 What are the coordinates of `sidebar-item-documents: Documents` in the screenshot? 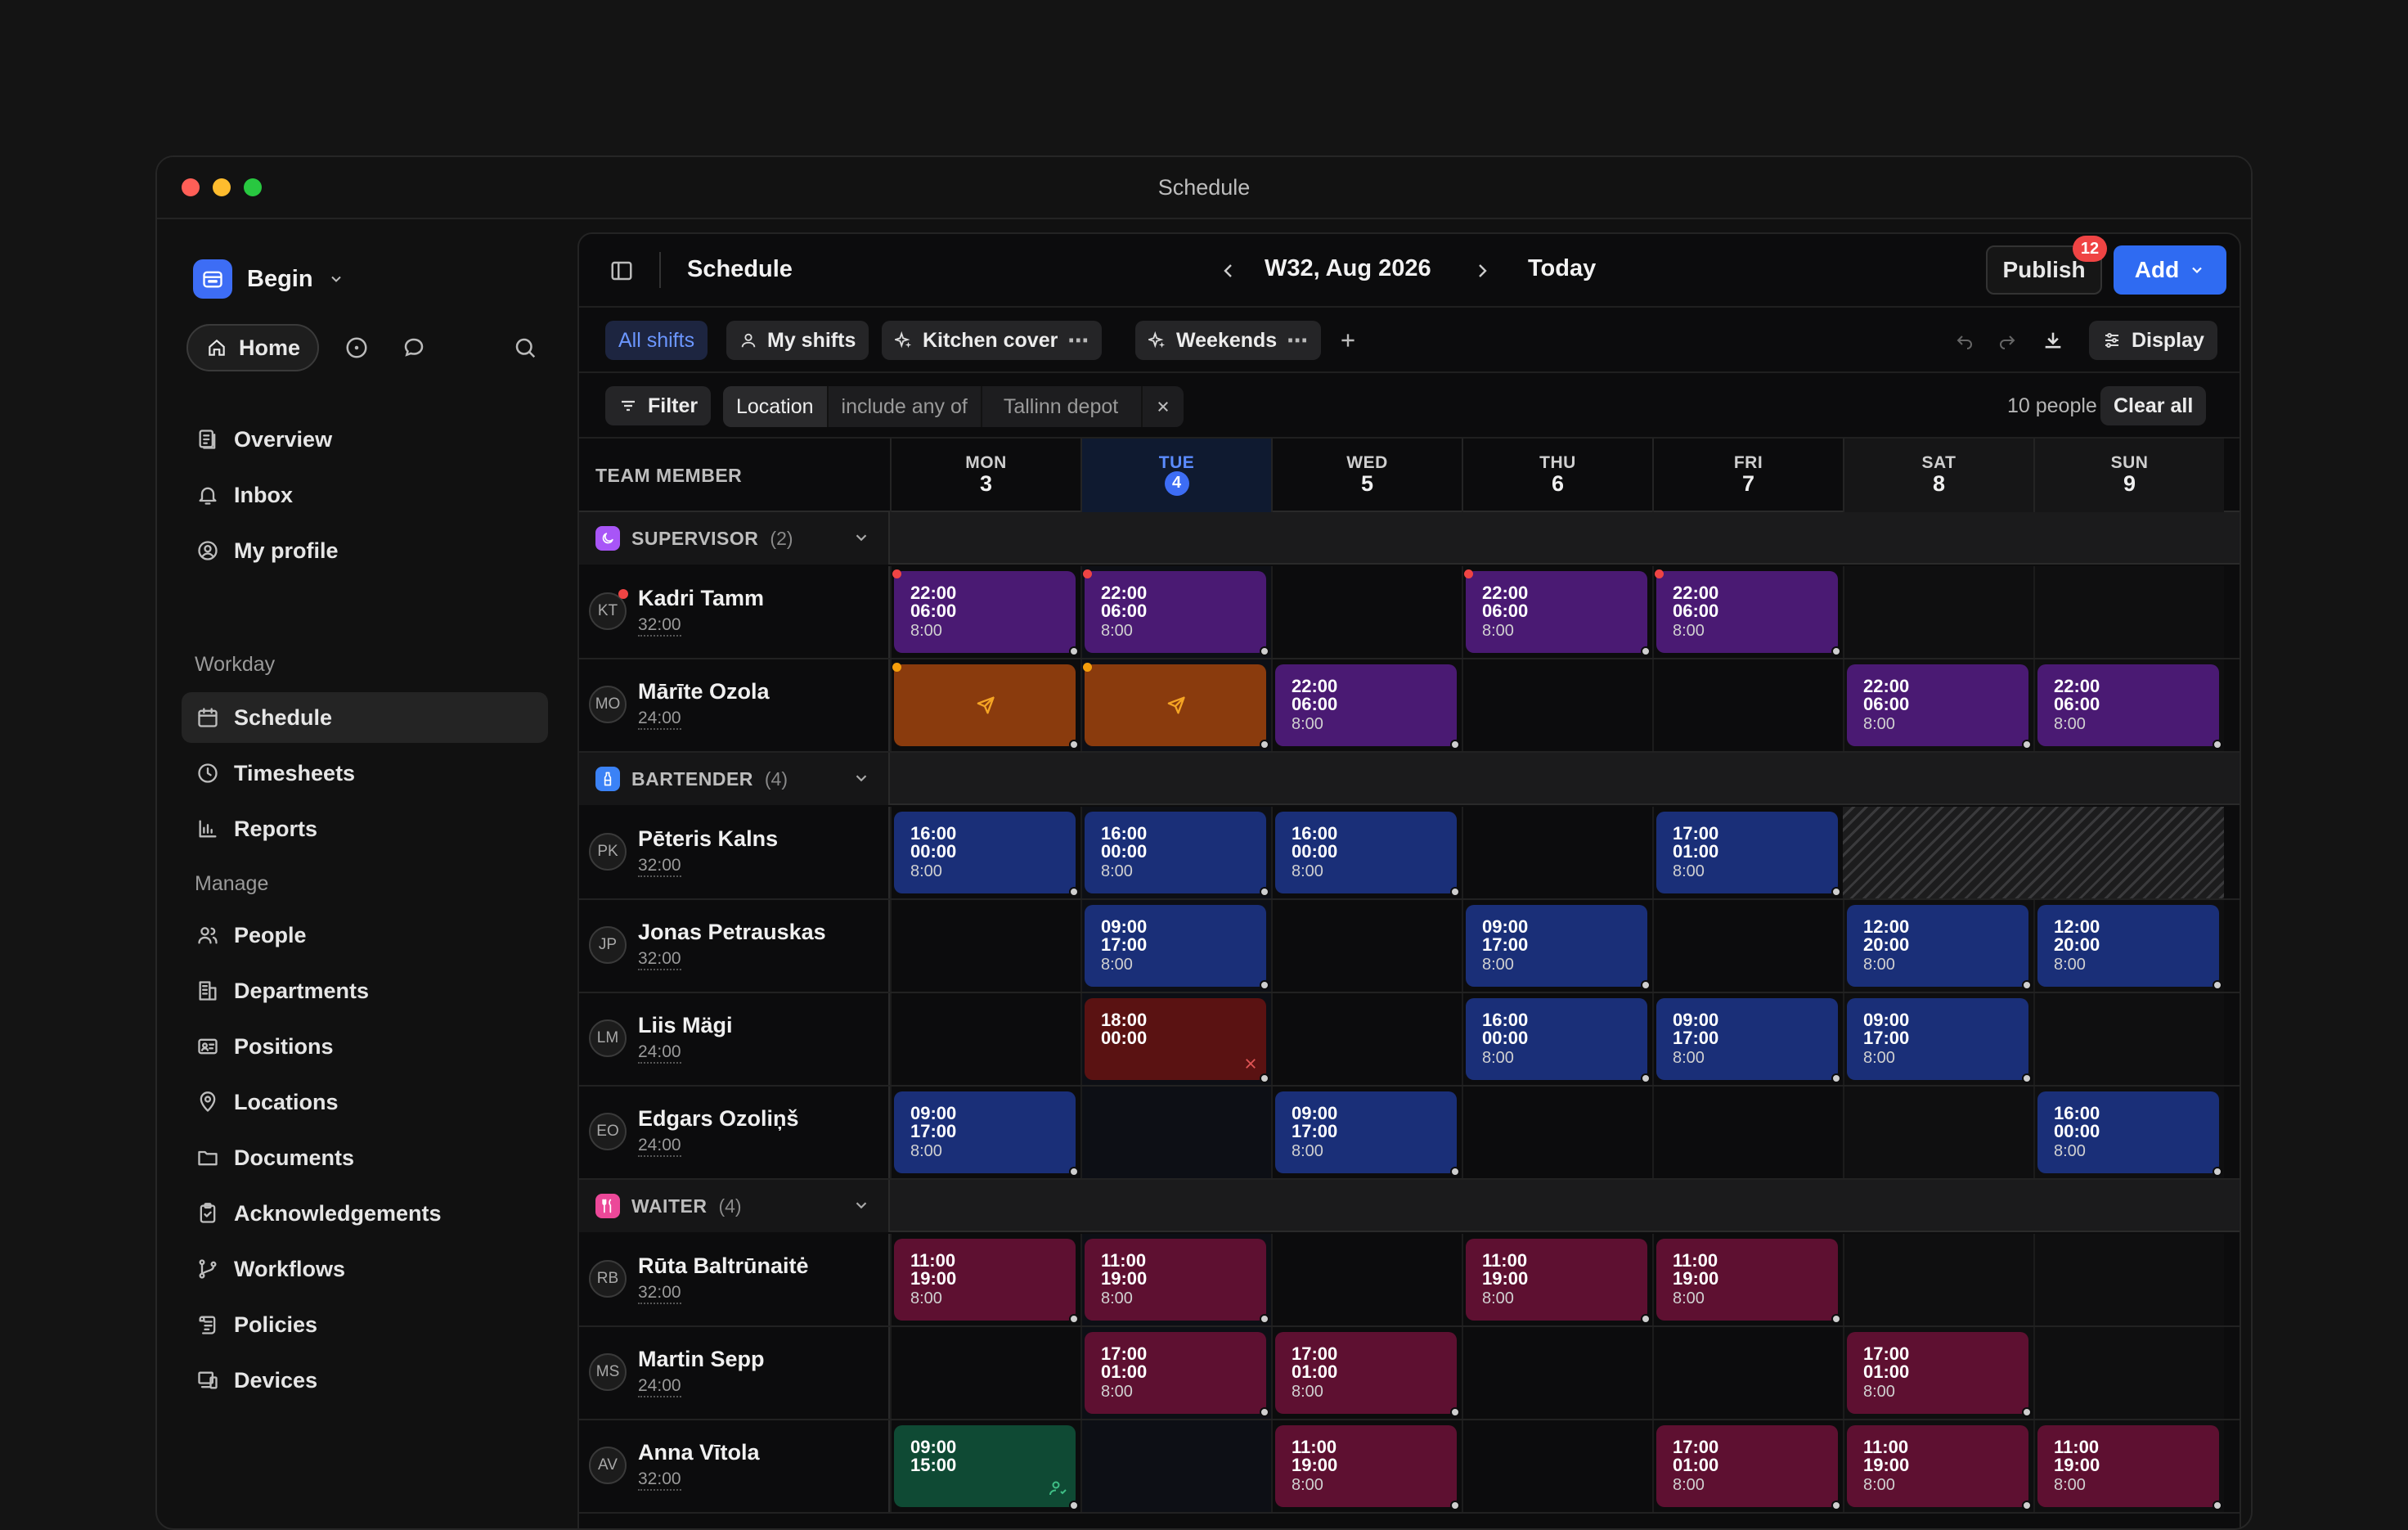 It's located at (365, 1158).